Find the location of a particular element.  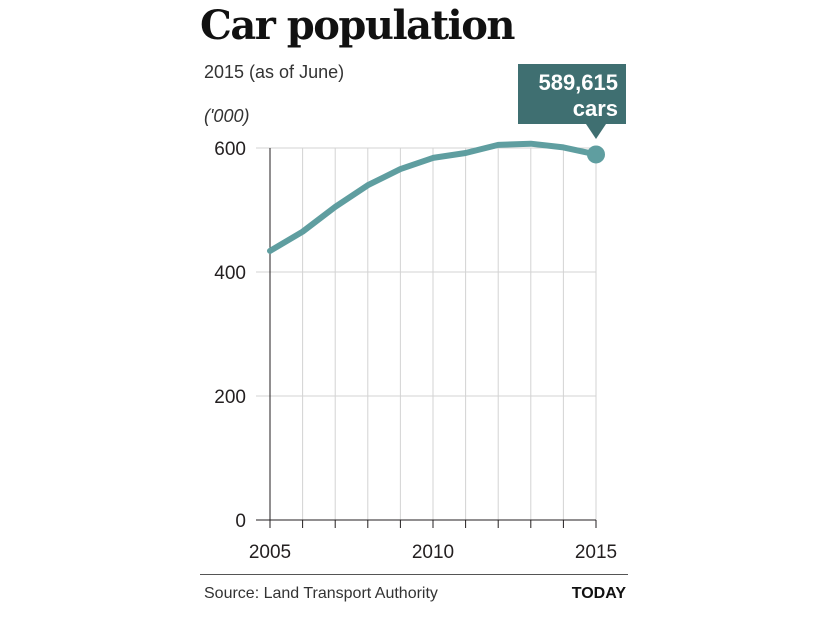

callout-unit: cars is located at coordinates (595, 108).